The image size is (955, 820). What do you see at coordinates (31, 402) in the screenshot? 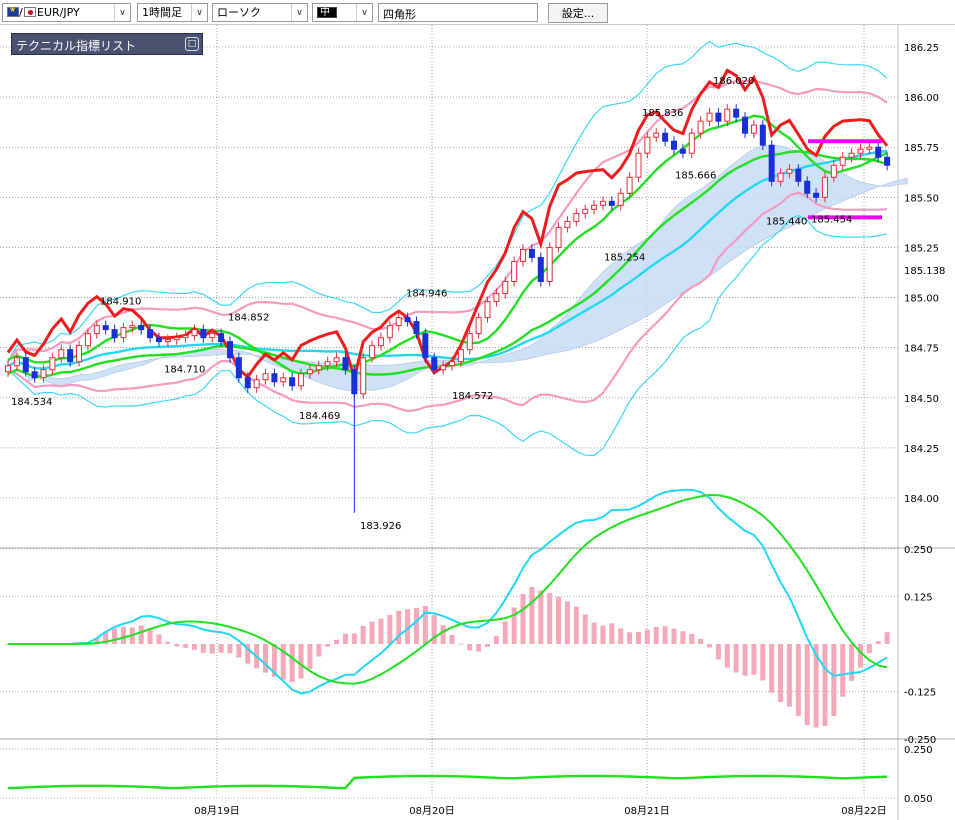
I see `price-label: 184.534` at bounding box center [31, 402].